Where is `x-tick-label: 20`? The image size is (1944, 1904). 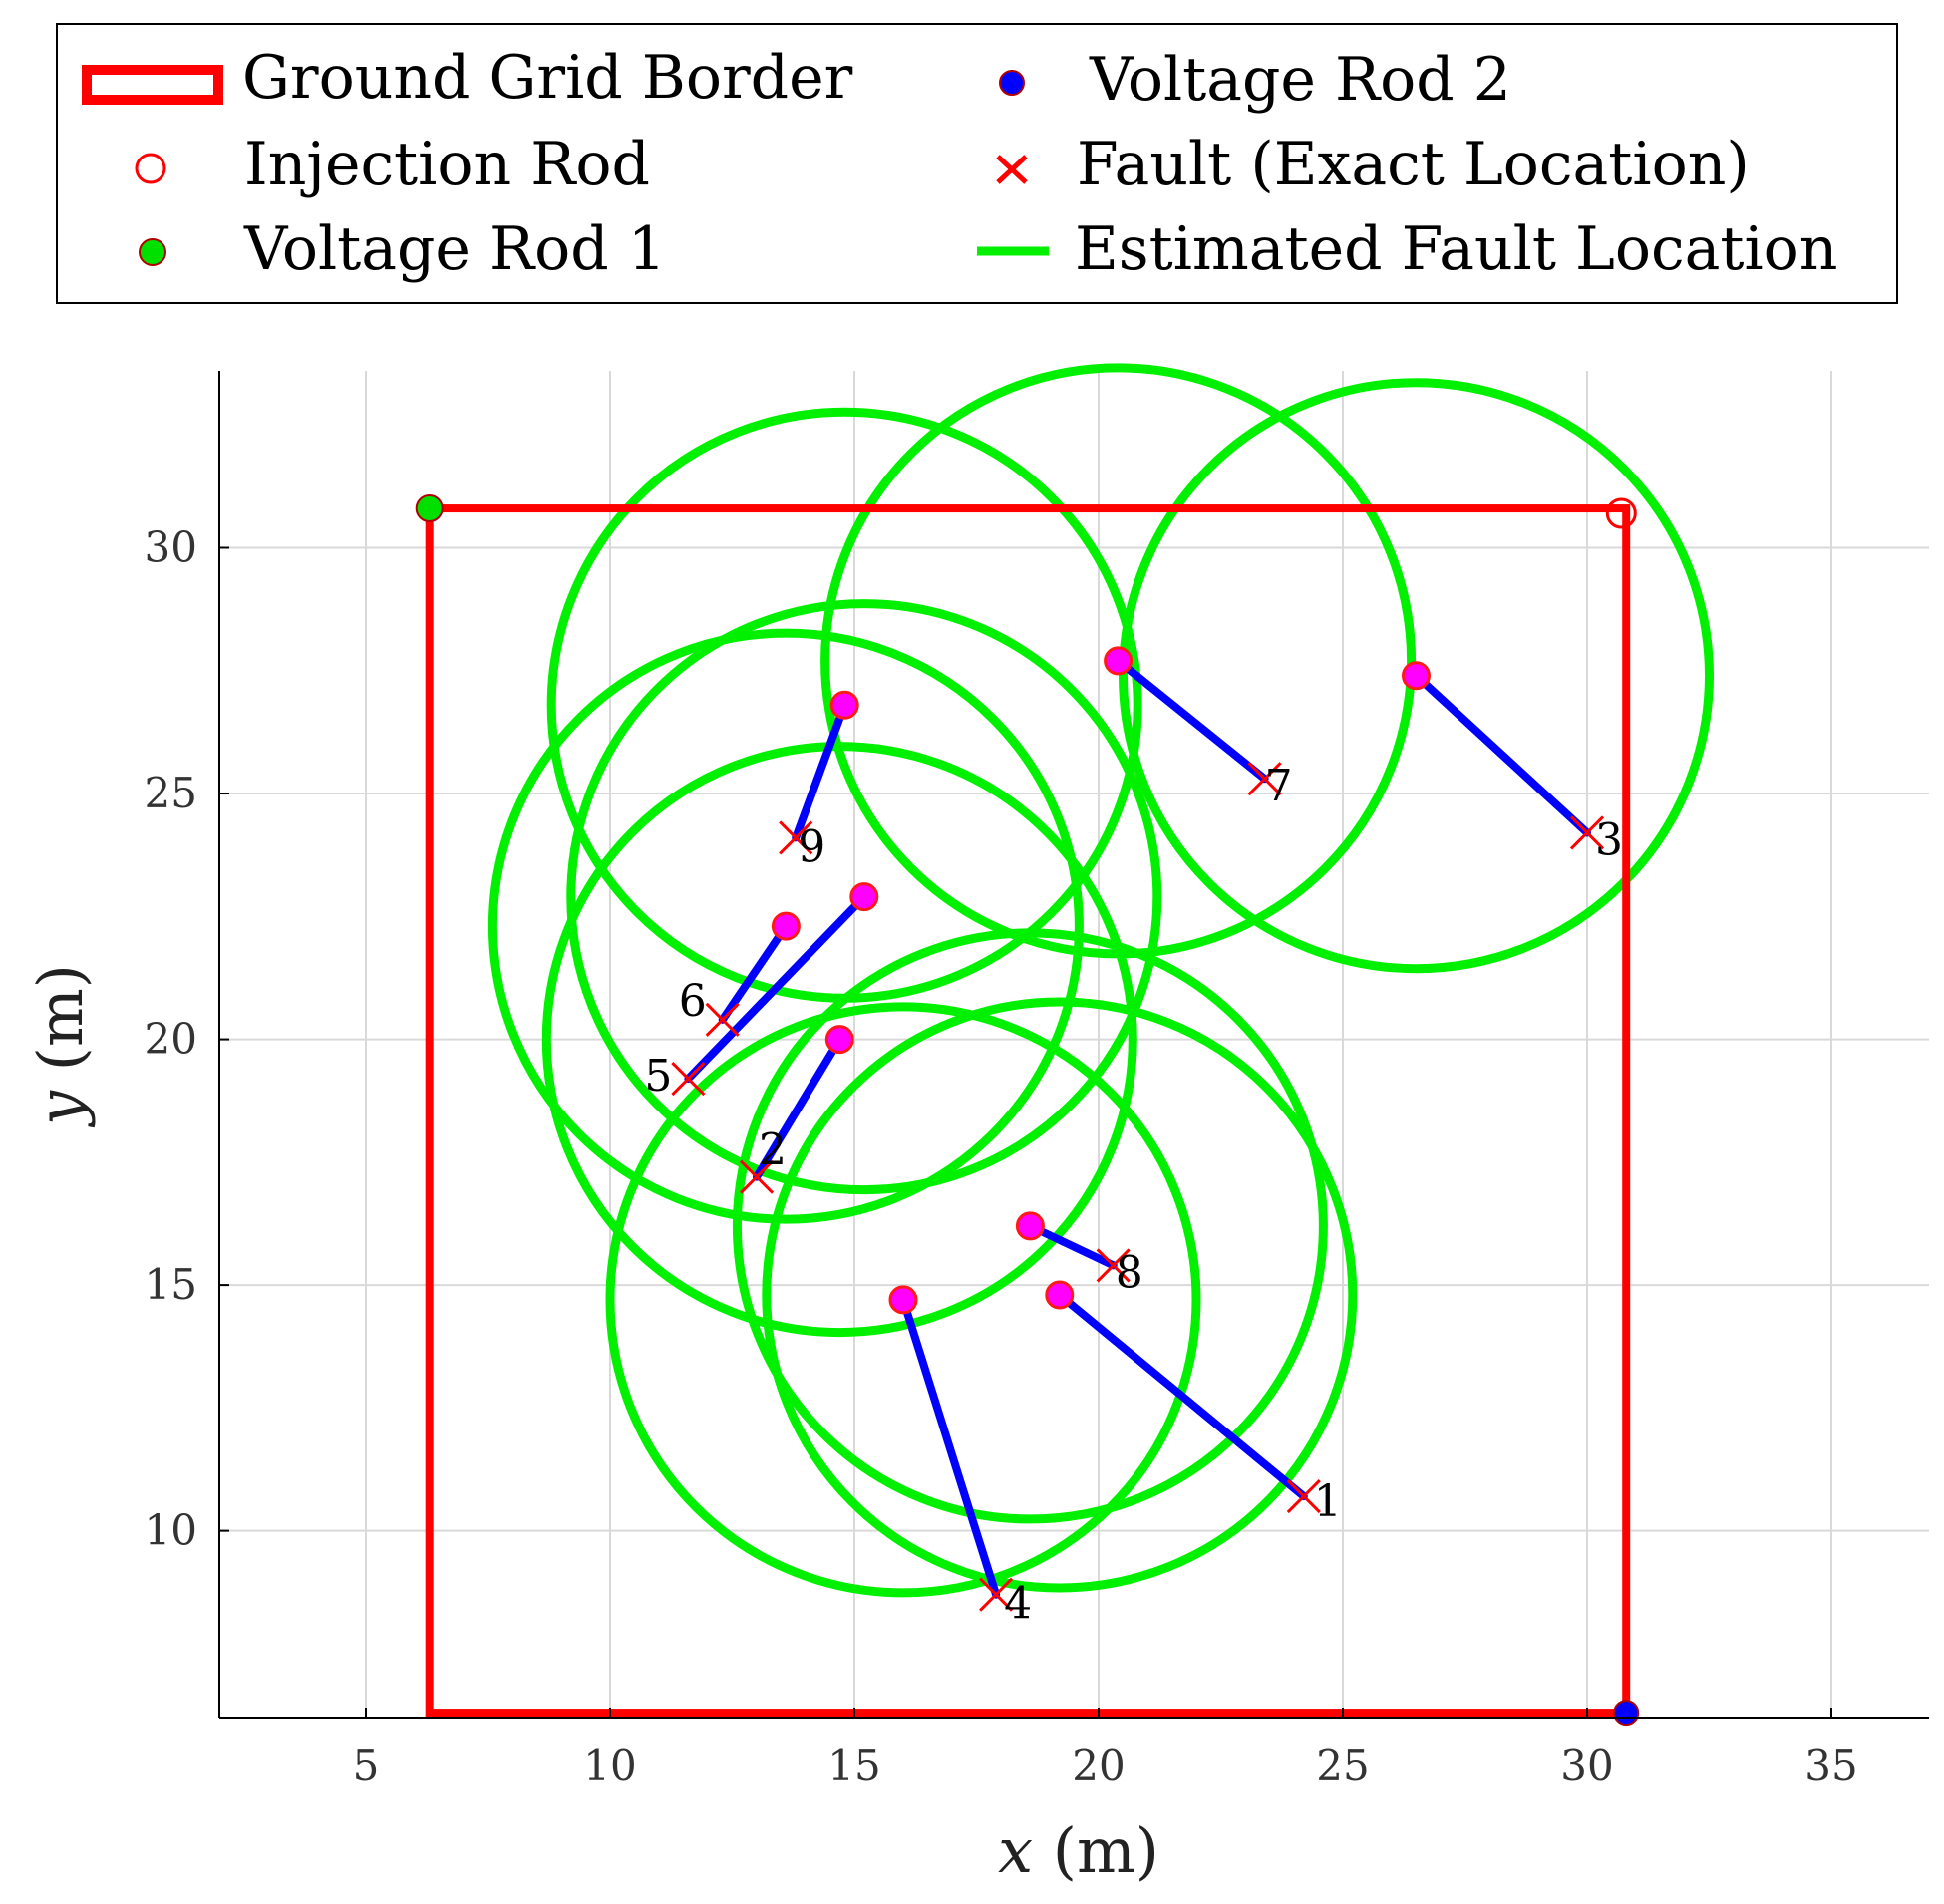 x-tick-label: 20 is located at coordinates (1098, 1766).